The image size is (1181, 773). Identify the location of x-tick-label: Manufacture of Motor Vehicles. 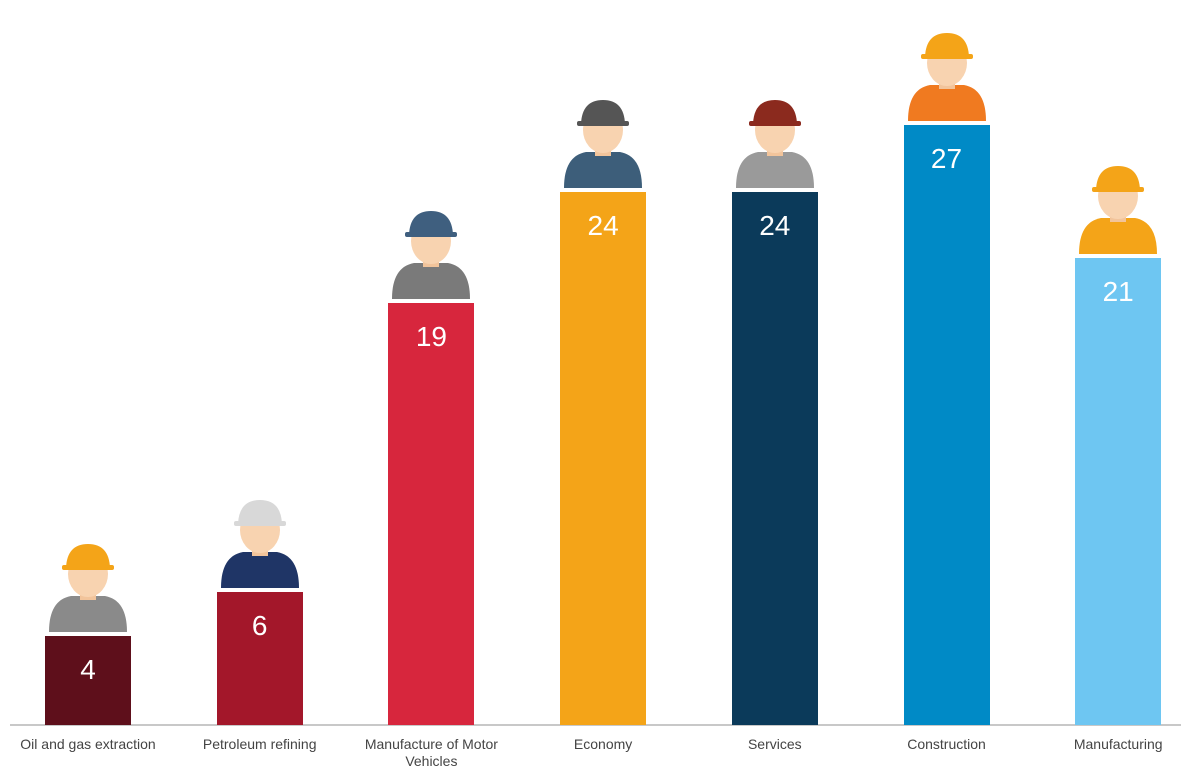
(431, 752).